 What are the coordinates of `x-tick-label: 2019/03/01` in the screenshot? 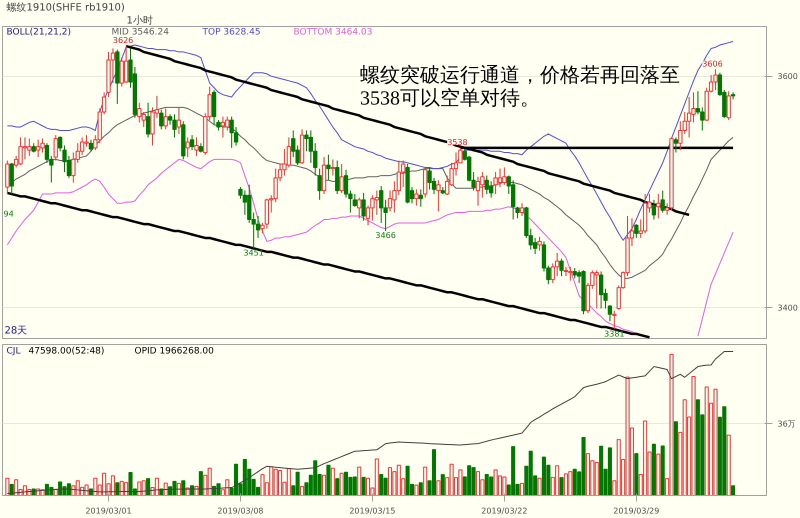 It's located at (108, 511).